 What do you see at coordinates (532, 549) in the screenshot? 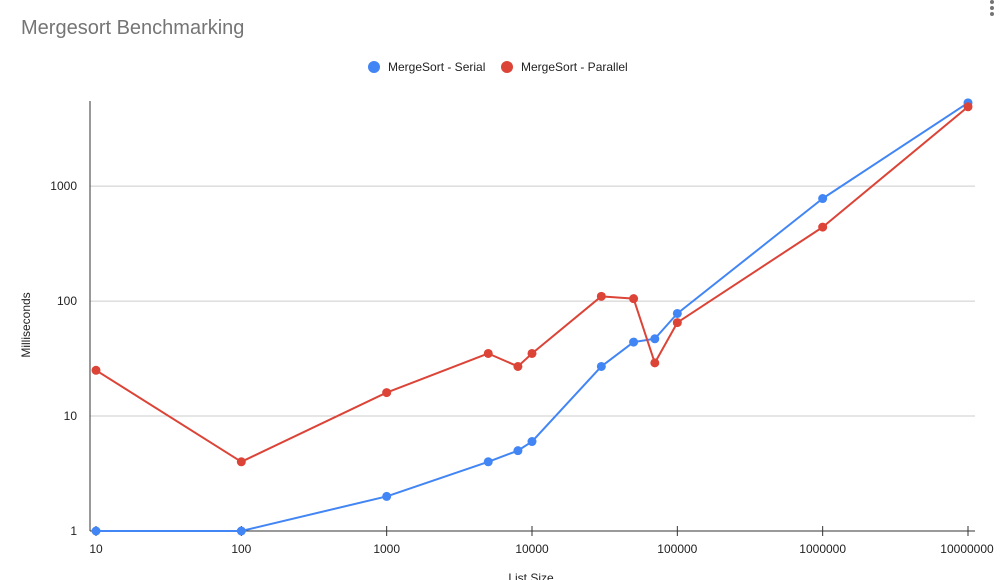
I see `x-tick-label: 10000` at bounding box center [532, 549].